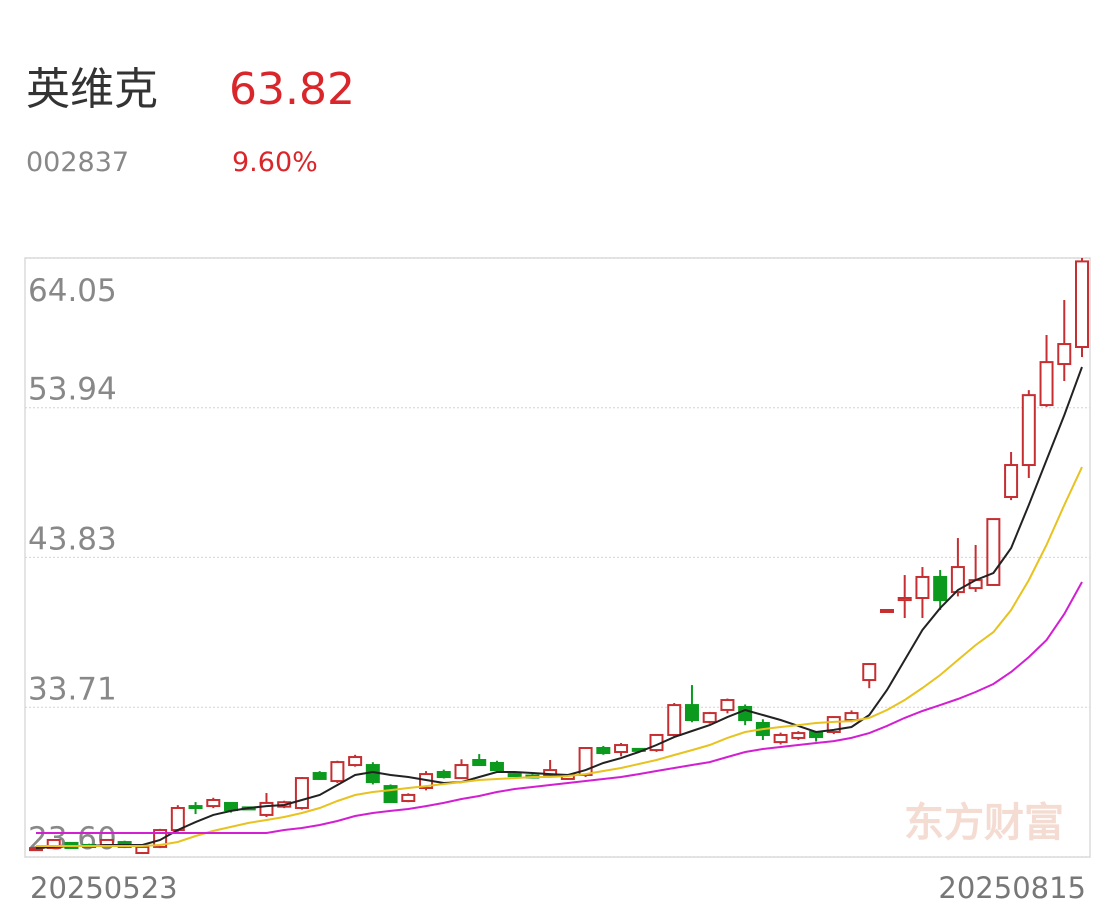  What do you see at coordinates (77, 162) in the screenshot?
I see `stock-code: 002837` at bounding box center [77, 162].